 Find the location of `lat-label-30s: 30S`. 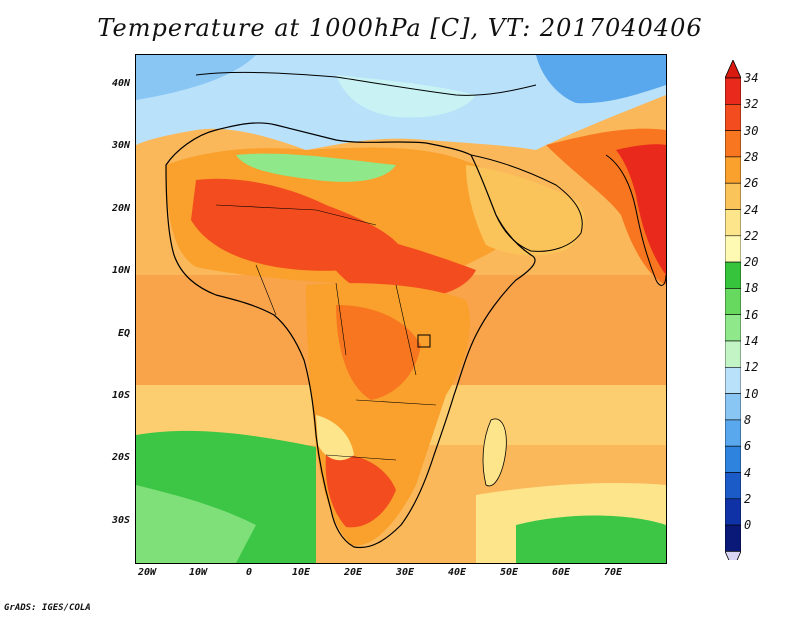

lat-label-30s: 30S is located at coordinates (120, 520).